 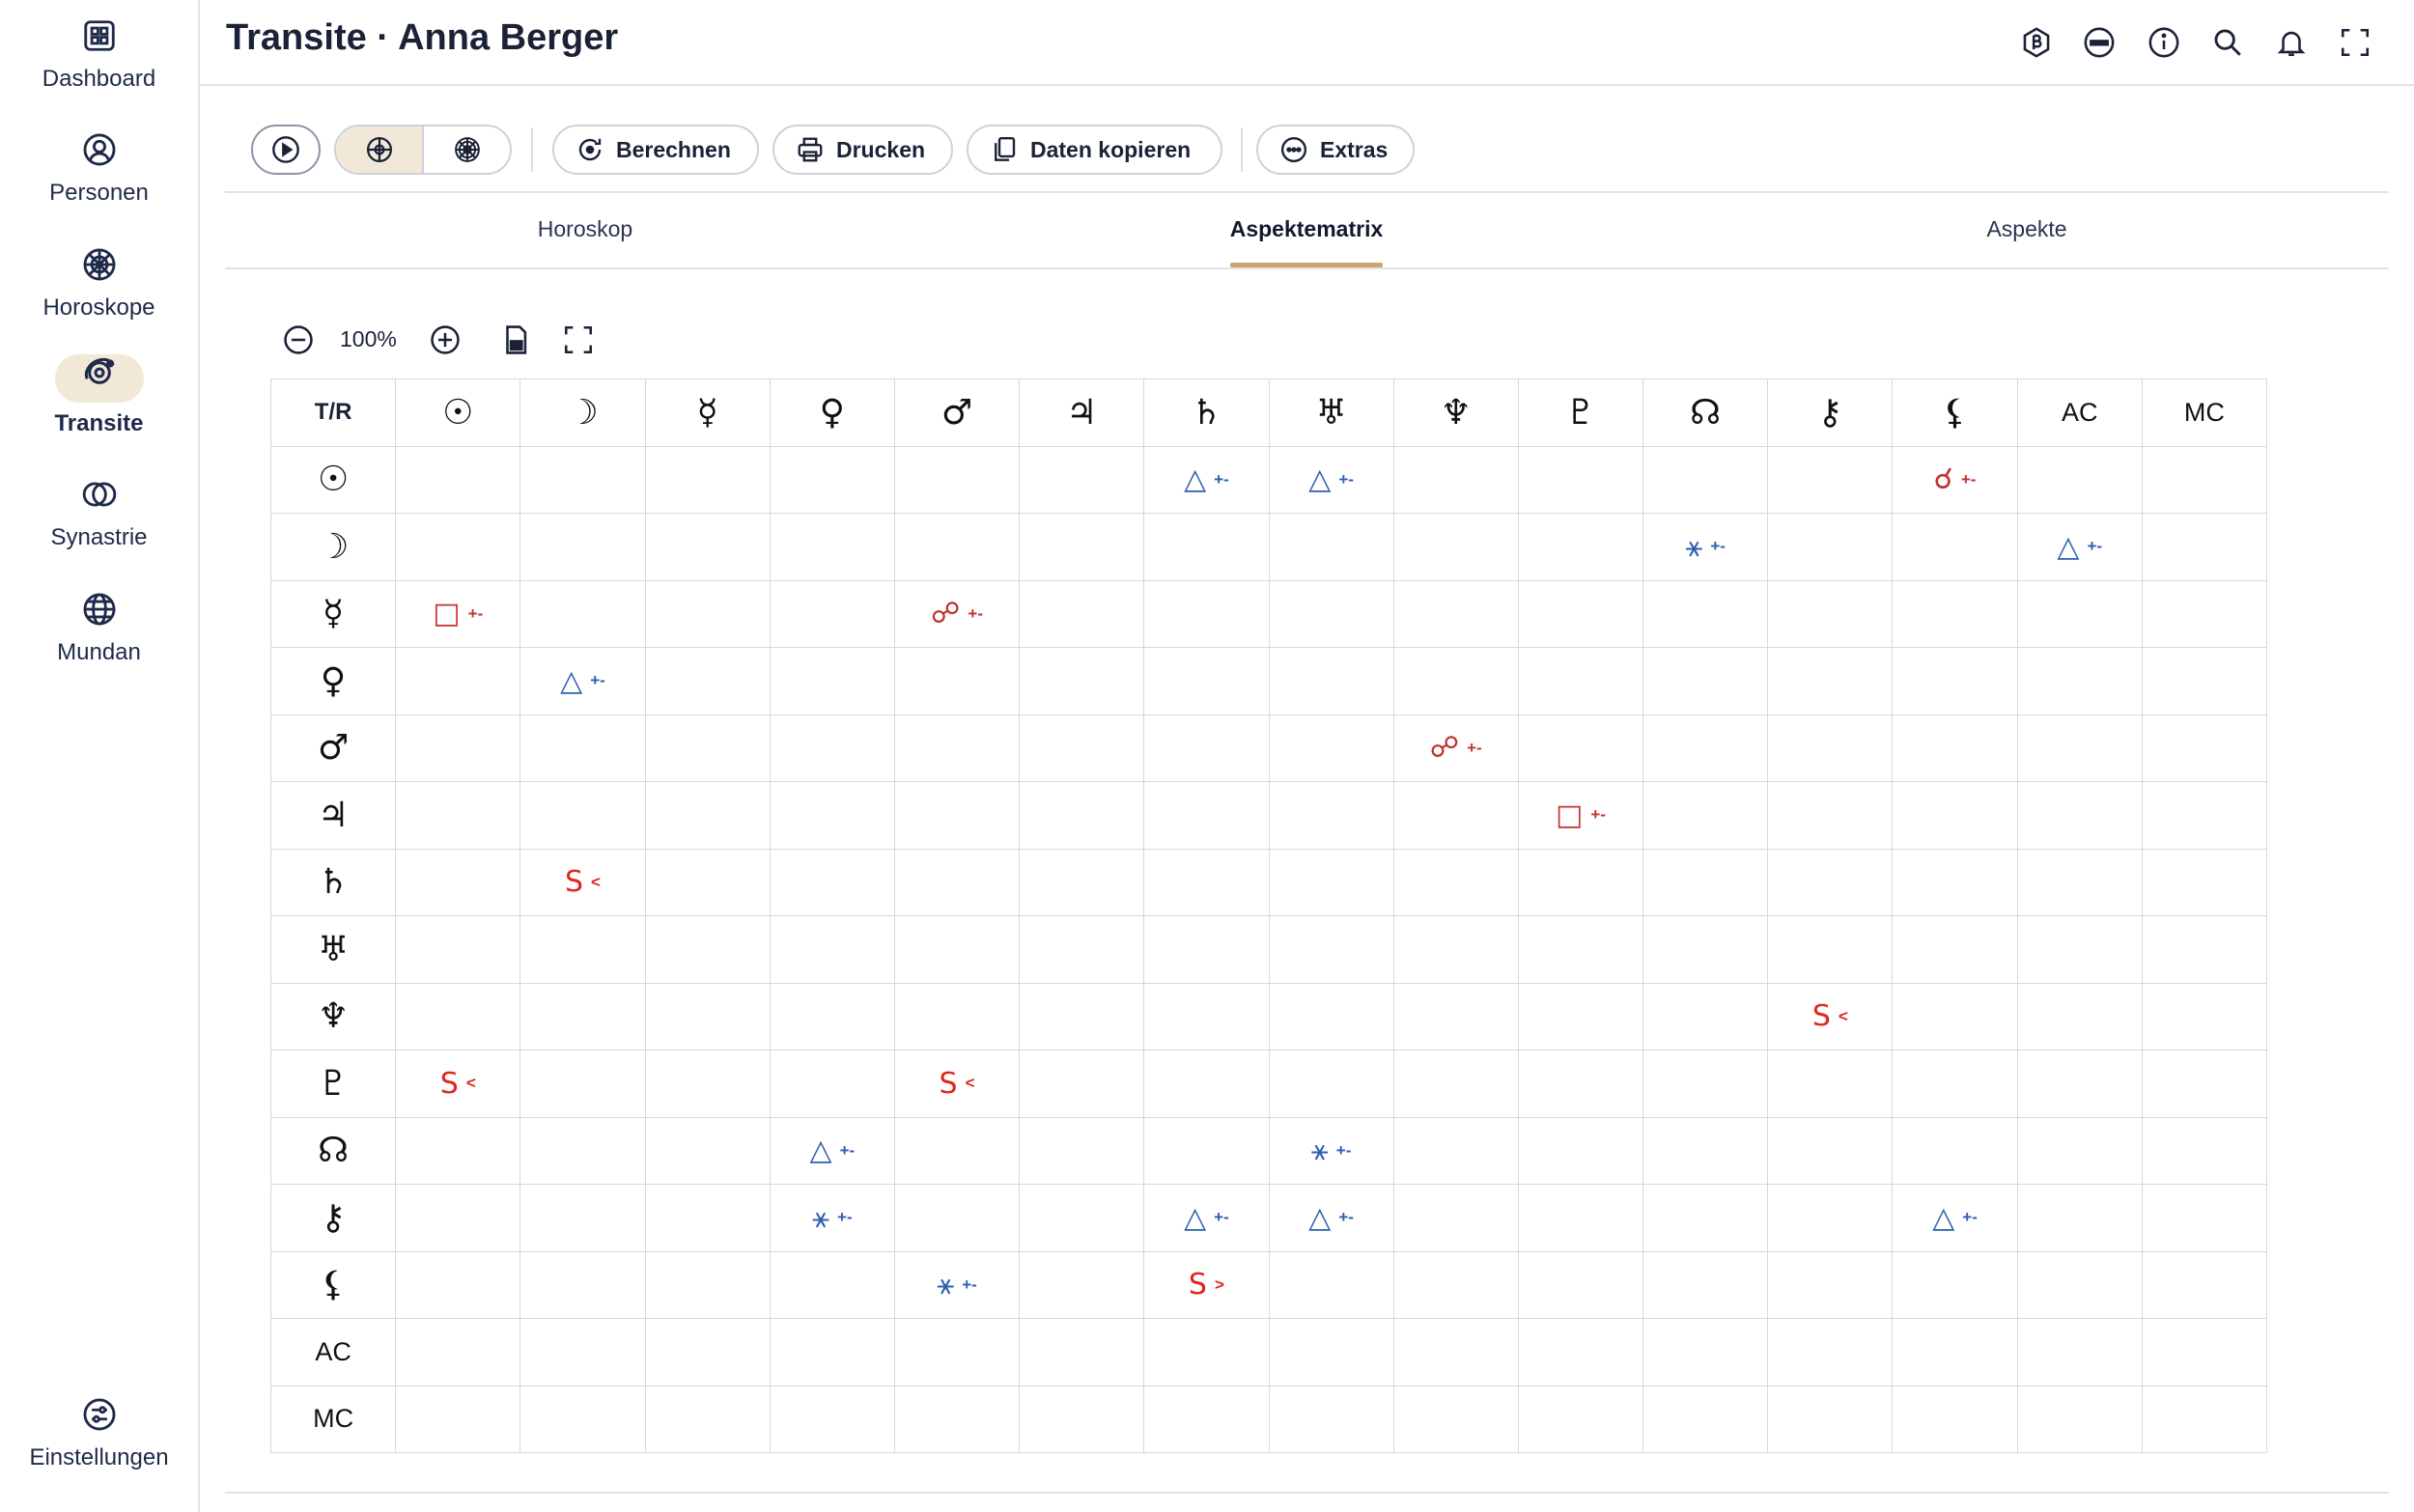 I want to click on beta-icon, so click(x=2037, y=43).